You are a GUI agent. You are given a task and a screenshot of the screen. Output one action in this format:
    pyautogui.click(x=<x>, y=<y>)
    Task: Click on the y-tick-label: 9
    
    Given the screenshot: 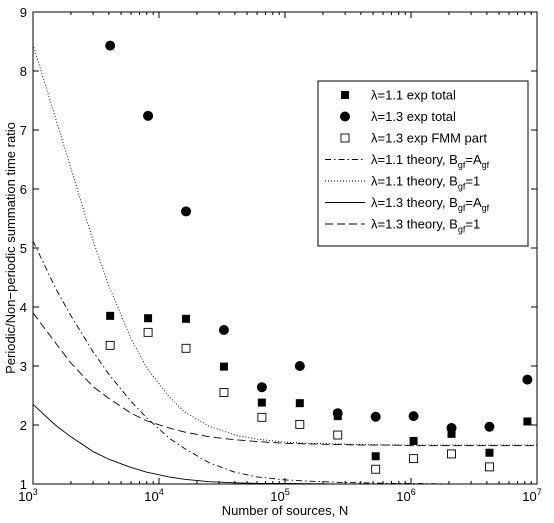 What is the action you would take?
    pyautogui.click(x=23, y=12)
    